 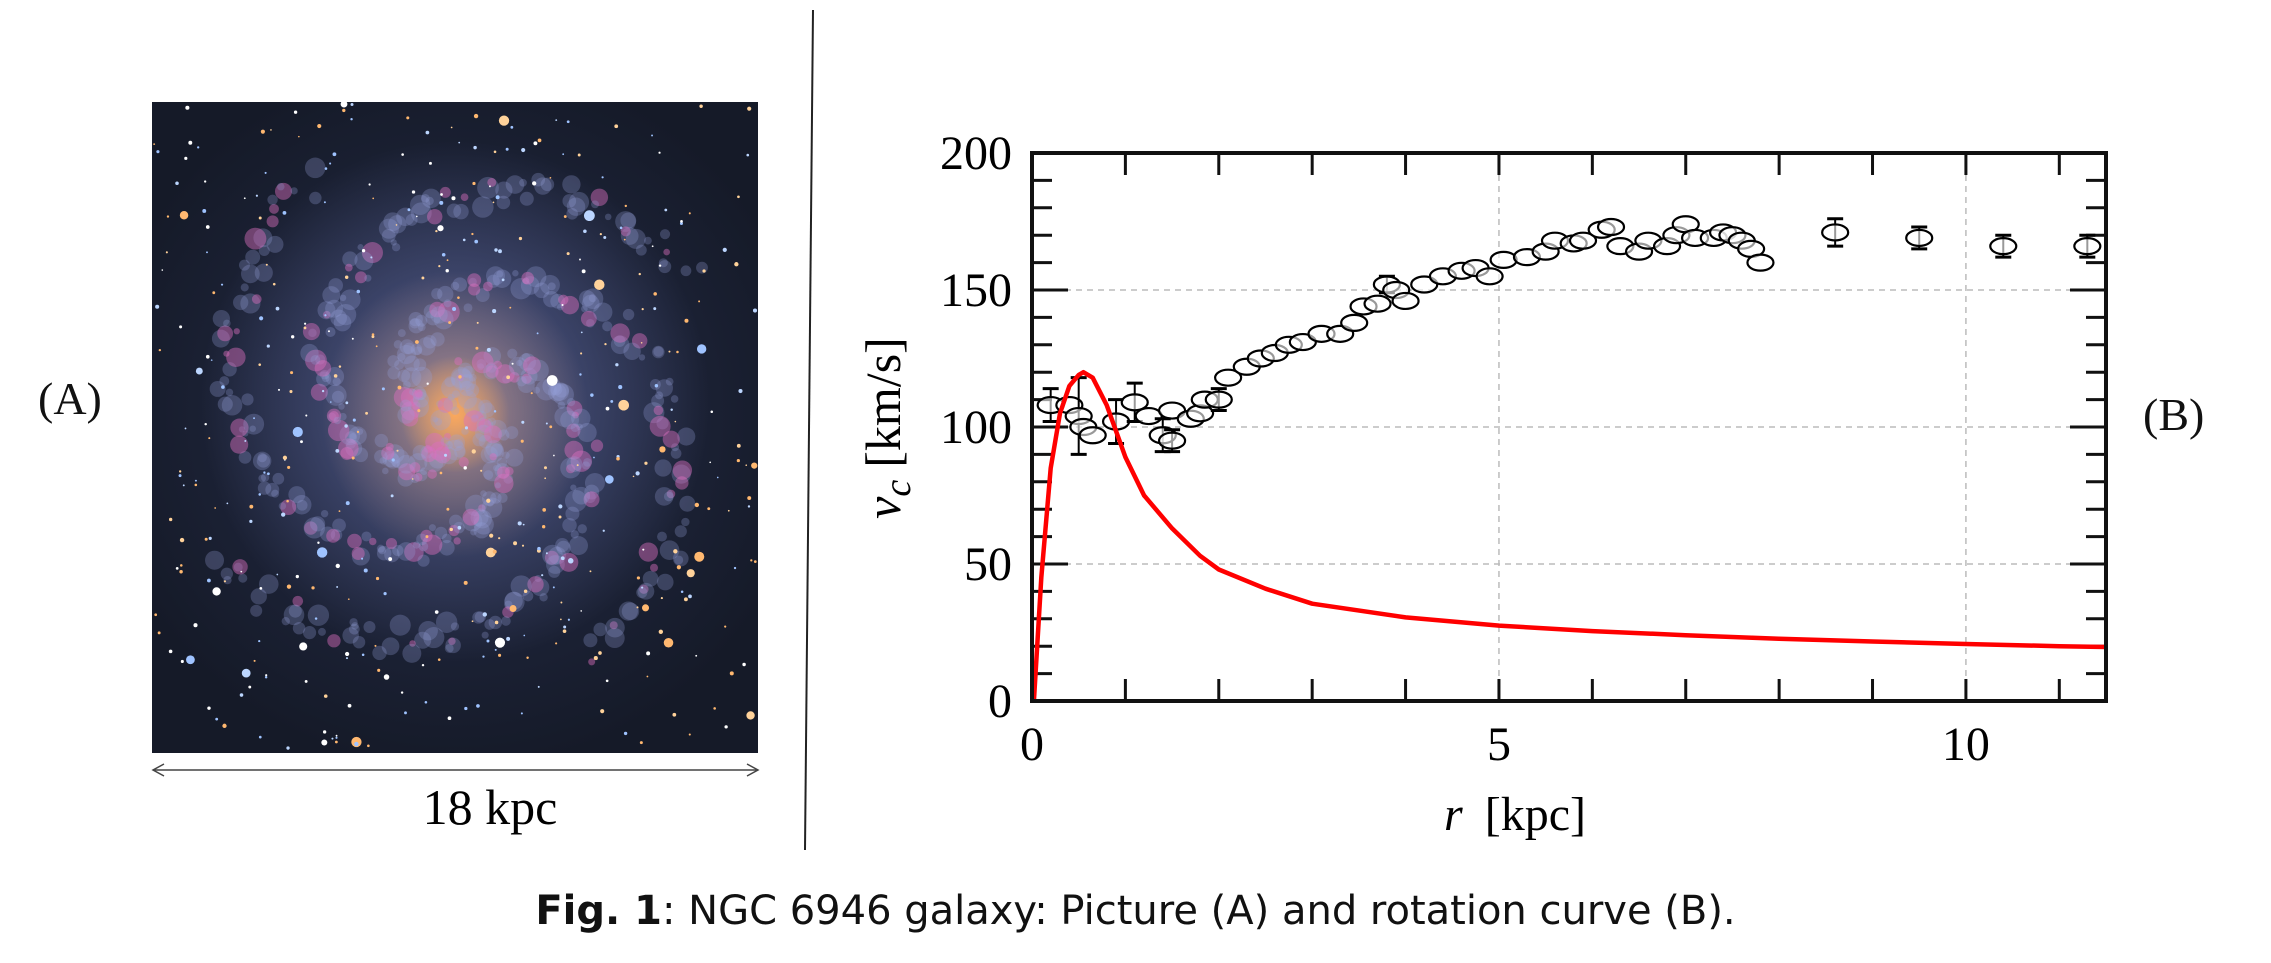 I want to click on y-axis-var: v, so click(x=883, y=507).